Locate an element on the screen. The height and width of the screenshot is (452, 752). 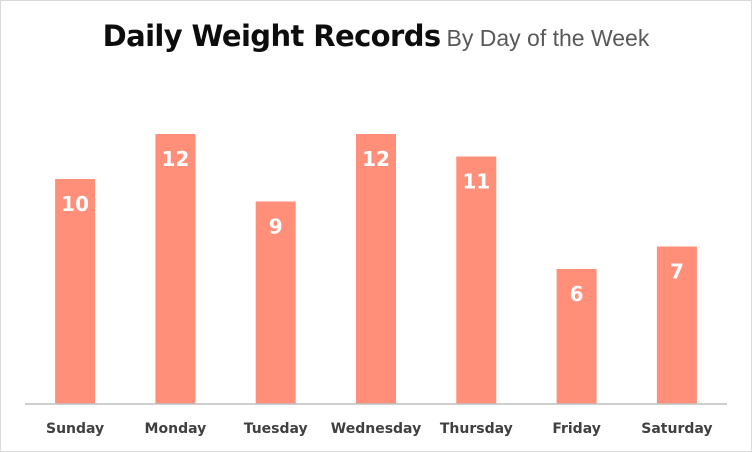
x-tick-label-tuesday: Tuesday is located at coordinates (276, 429).